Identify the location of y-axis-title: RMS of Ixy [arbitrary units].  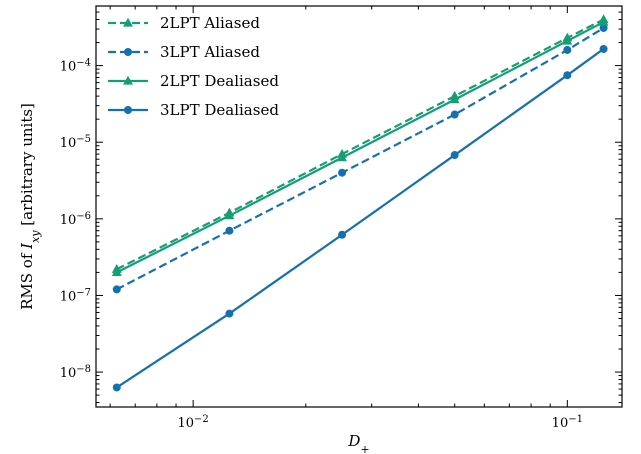
(30, 206).